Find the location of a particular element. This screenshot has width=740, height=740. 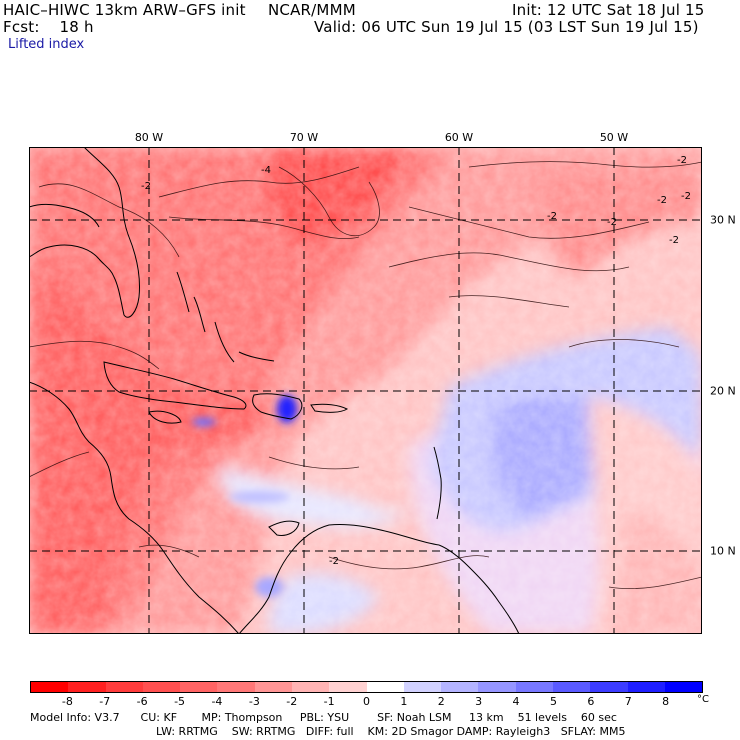

colorbar-tick-label: -1 is located at coordinates (329, 701).